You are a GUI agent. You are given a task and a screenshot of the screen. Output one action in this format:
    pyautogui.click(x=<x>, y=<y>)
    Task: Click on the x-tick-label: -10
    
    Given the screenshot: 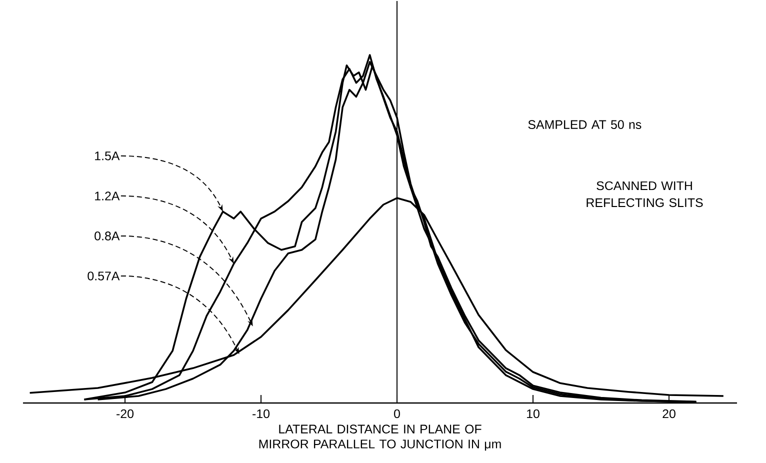 What is the action you would take?
    pyautogui.click(x=261, y=413)
    